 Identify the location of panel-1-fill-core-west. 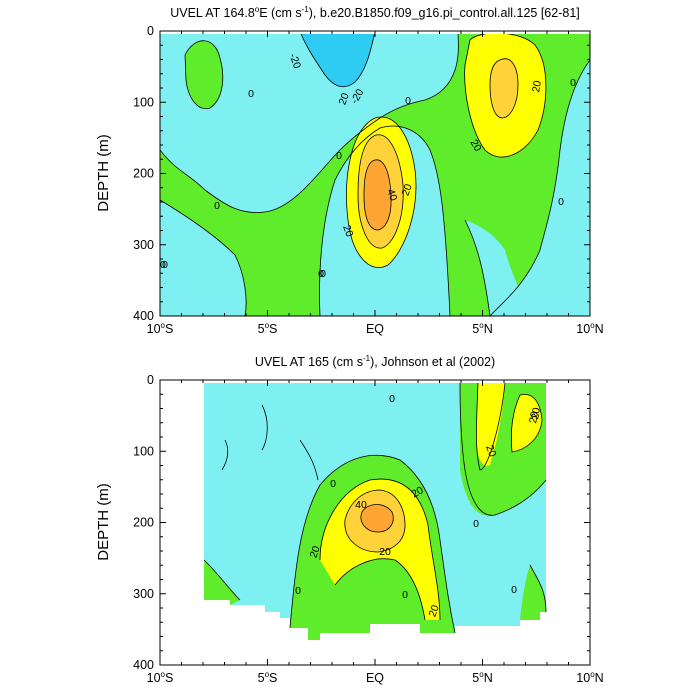
(337, 59).